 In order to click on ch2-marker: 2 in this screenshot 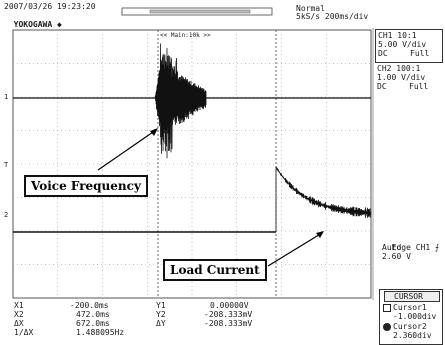, I will do `click(6, 215)`.